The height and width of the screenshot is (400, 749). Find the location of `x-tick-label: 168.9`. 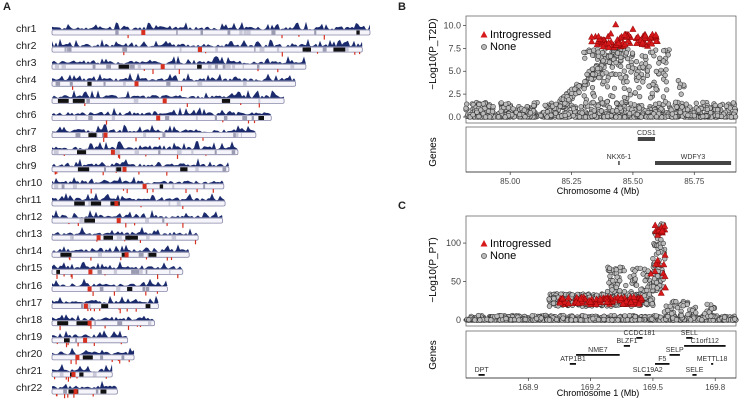

x-tick-label: 168.9 is located at coordinates (528, 387).